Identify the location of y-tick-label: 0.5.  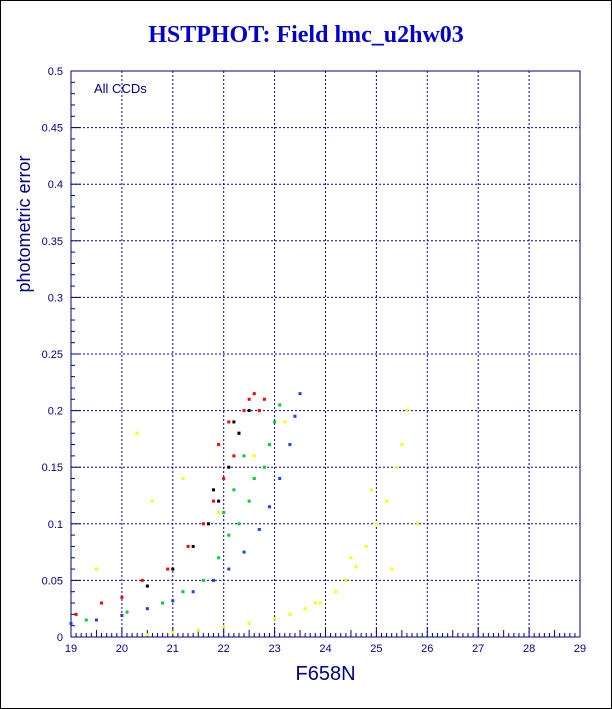
(55, 72).